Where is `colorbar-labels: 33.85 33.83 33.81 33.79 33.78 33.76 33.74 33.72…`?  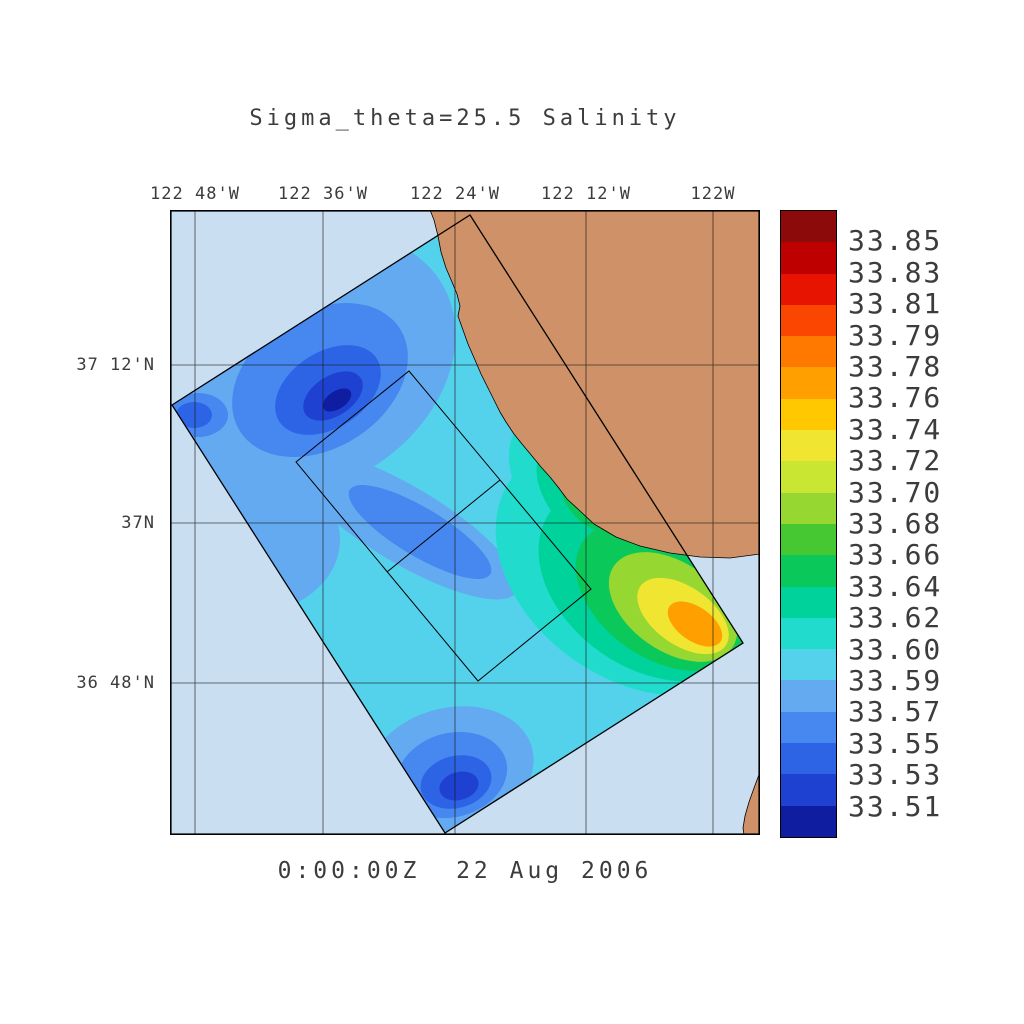 colorbar-labels: 33.85 33.83 33.81 33.79 33.78 33.76 33.74 33.72… is located at coordinates (933, 524).